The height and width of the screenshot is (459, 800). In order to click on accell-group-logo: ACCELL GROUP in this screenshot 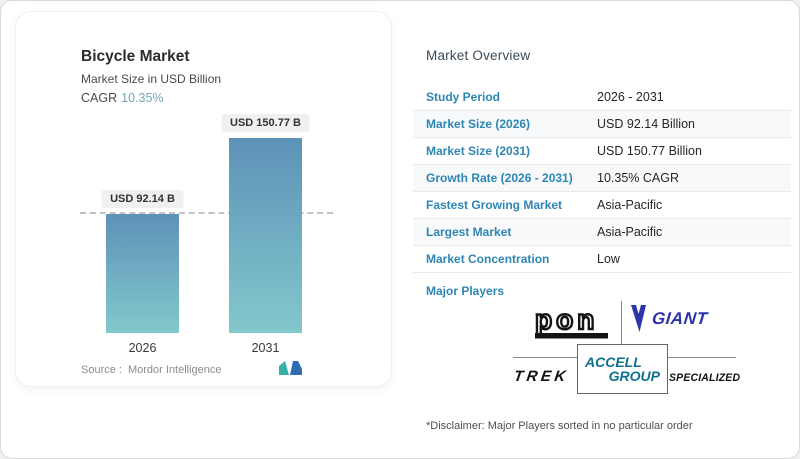, I will do `click(622, 369)`.